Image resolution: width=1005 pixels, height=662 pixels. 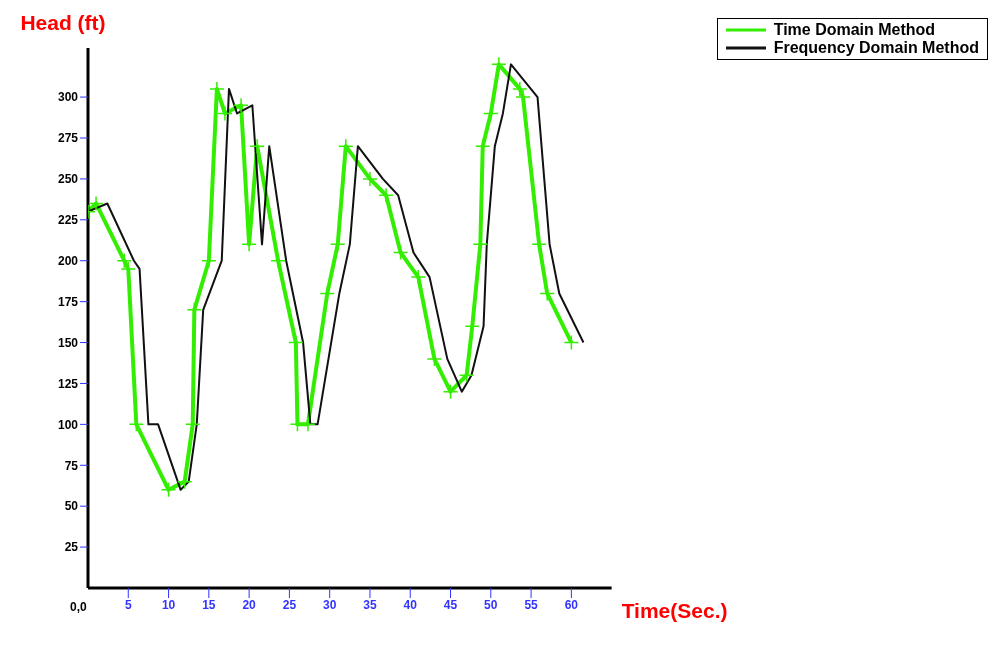 What do you see at coordinates (571, 604) in the screenshot?
I see `x-tick-label: 60` at bounding box center [571, 604].